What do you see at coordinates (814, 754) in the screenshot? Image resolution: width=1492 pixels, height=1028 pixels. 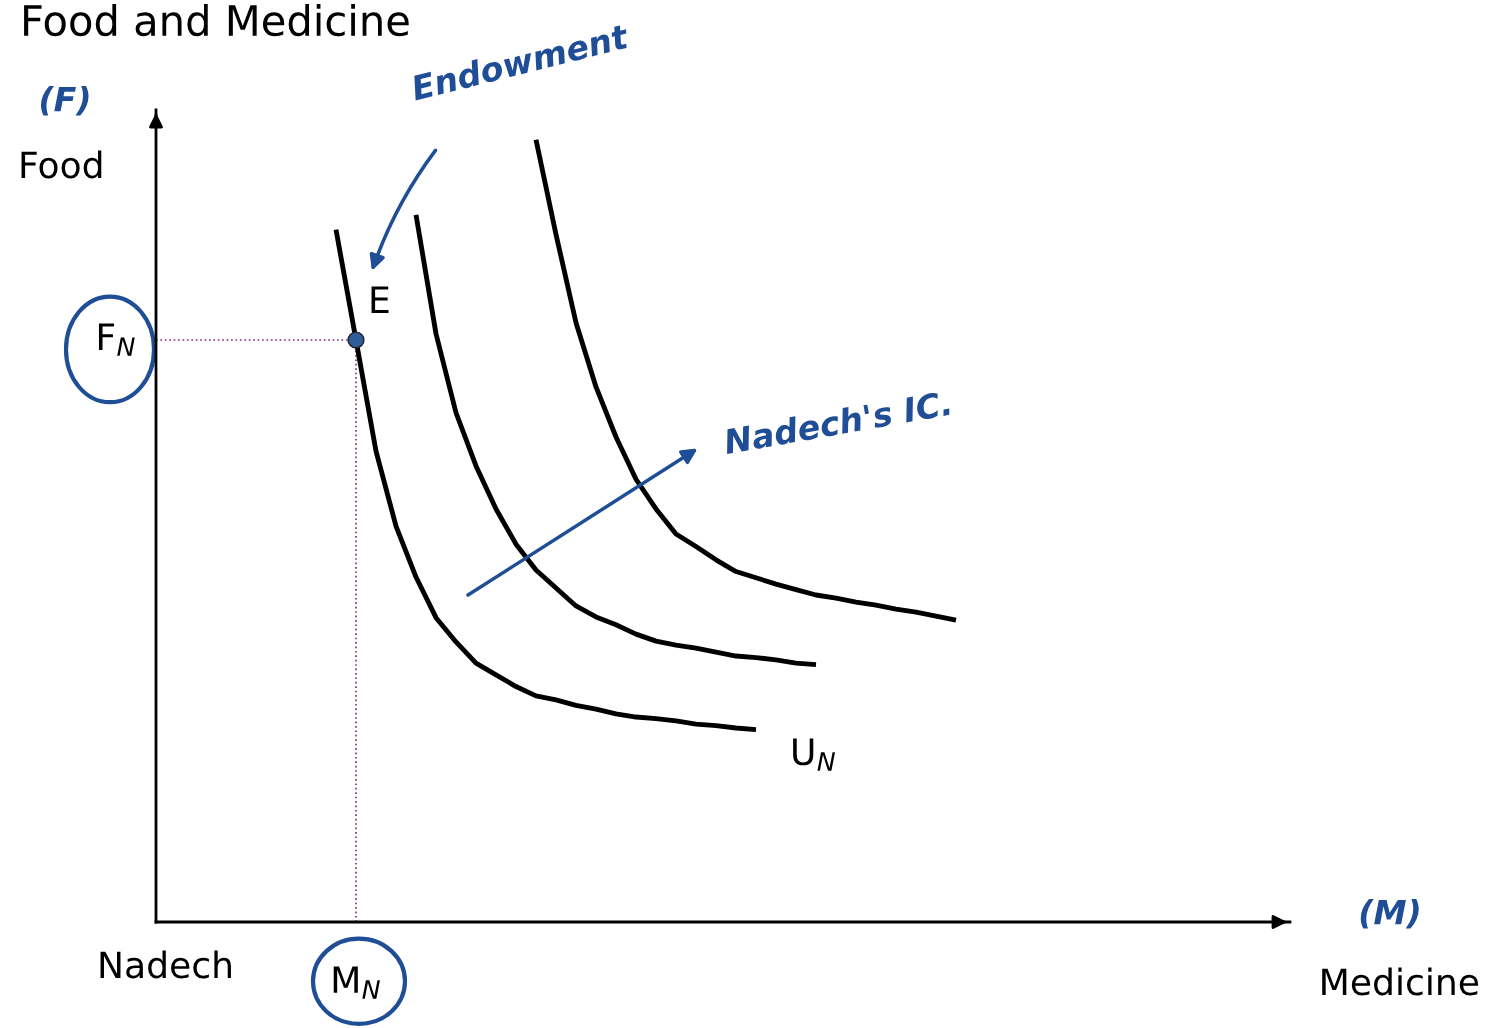 I see `series-label: U$_{N}$` at bounding box center [814, 754].